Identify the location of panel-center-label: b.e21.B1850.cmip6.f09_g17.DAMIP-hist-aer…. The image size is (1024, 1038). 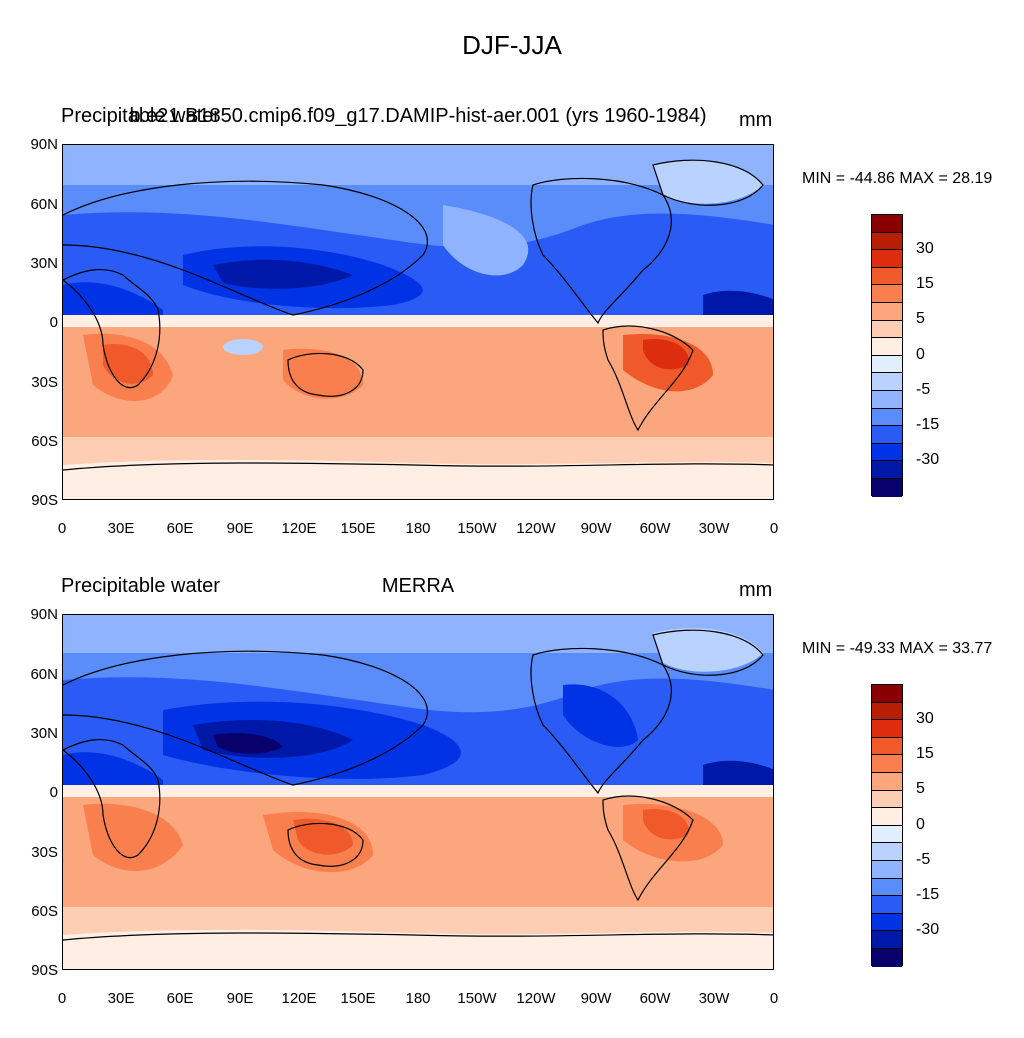
(418, 116).